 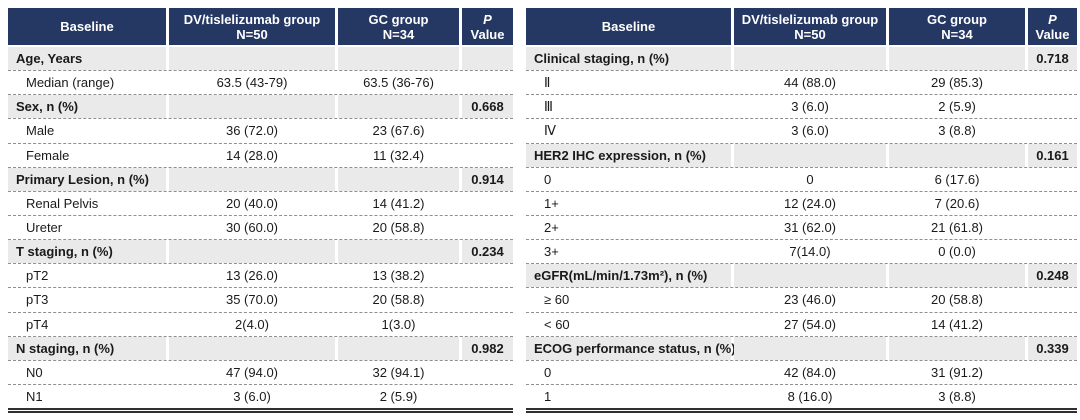 What do you see at coordinates (548, 106) in the screenshot?
I see `row-label: Ⅲ` at bounding box center [548, 106].